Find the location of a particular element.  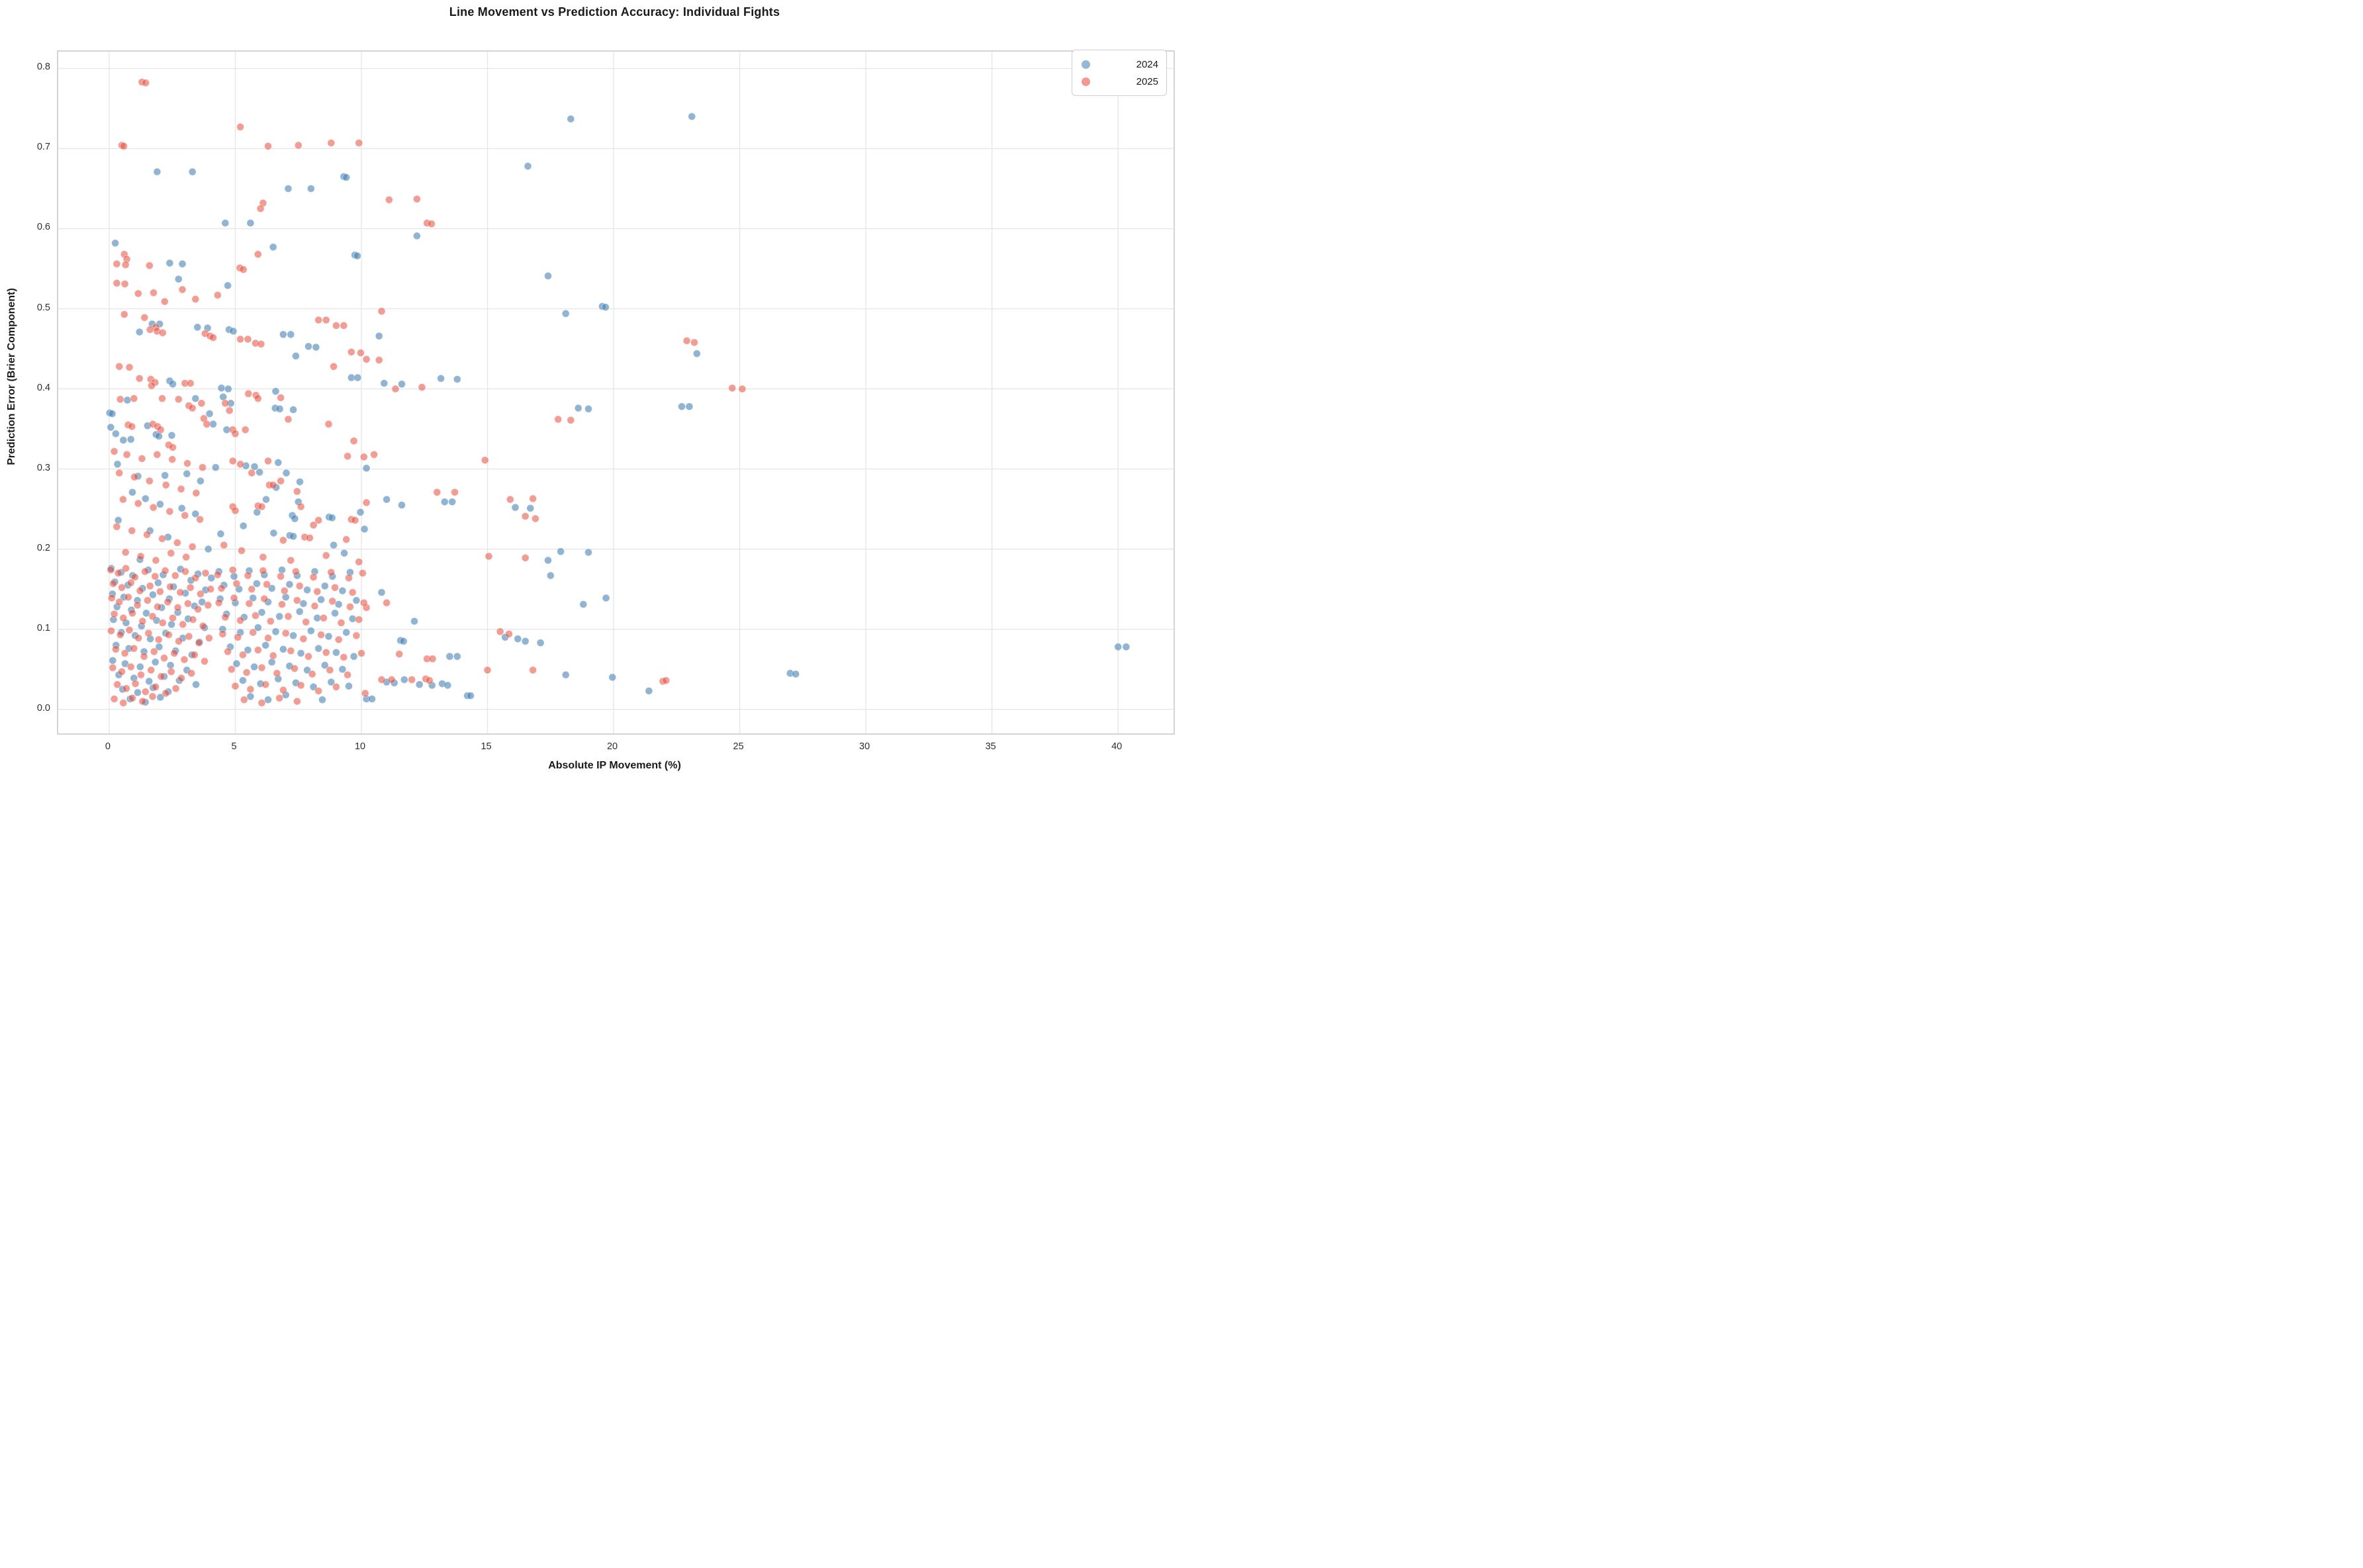

y-tick-label: 0.3 is located at coordinates (43, 467).